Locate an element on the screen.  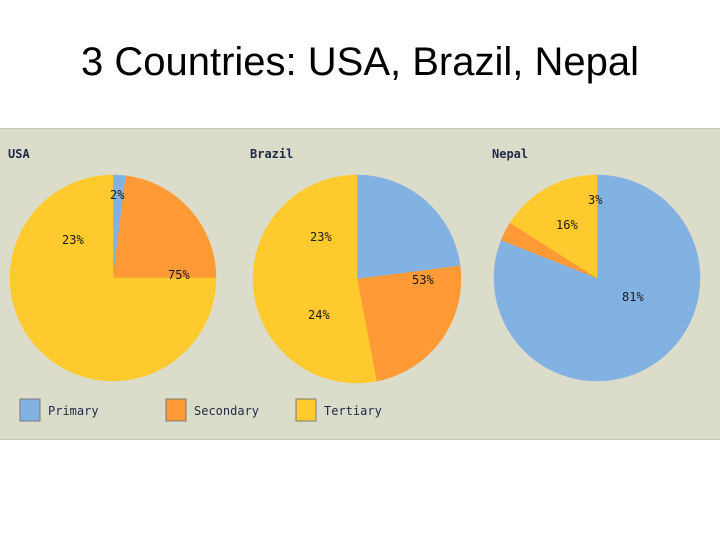
brazil-secondary-slice is located at coordinates (409, 323).